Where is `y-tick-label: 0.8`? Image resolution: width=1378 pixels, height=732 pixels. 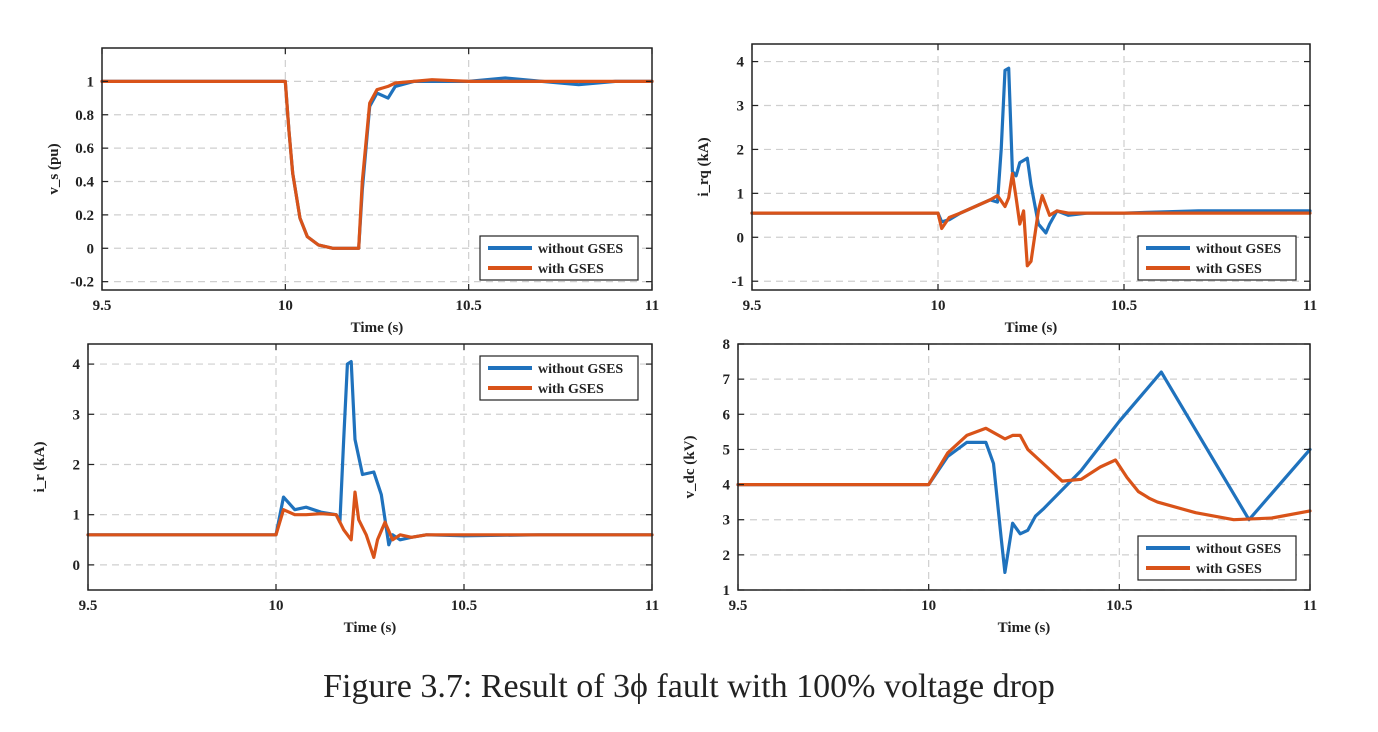 y-tick-label: 0.8 is located at coordinates (84, 116).